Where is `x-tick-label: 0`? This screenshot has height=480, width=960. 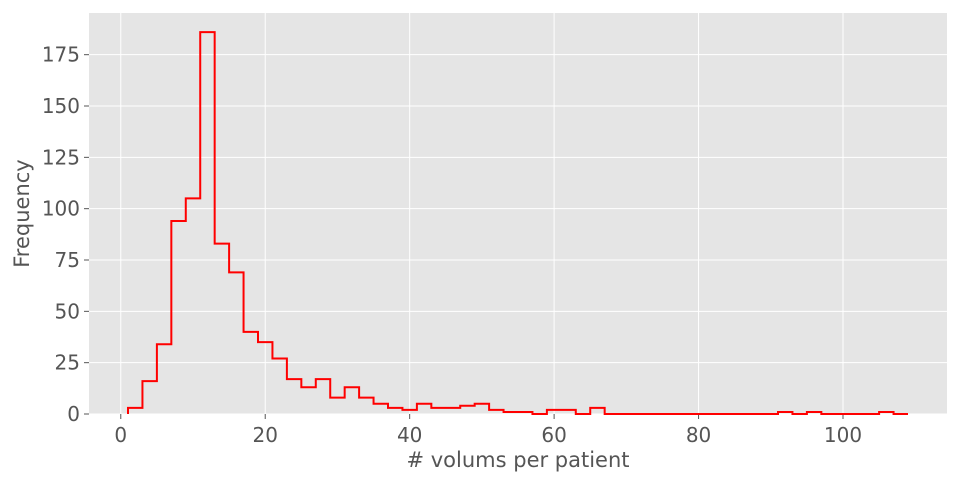 x-tick-label: 0 is located at coordinates (120, 435).